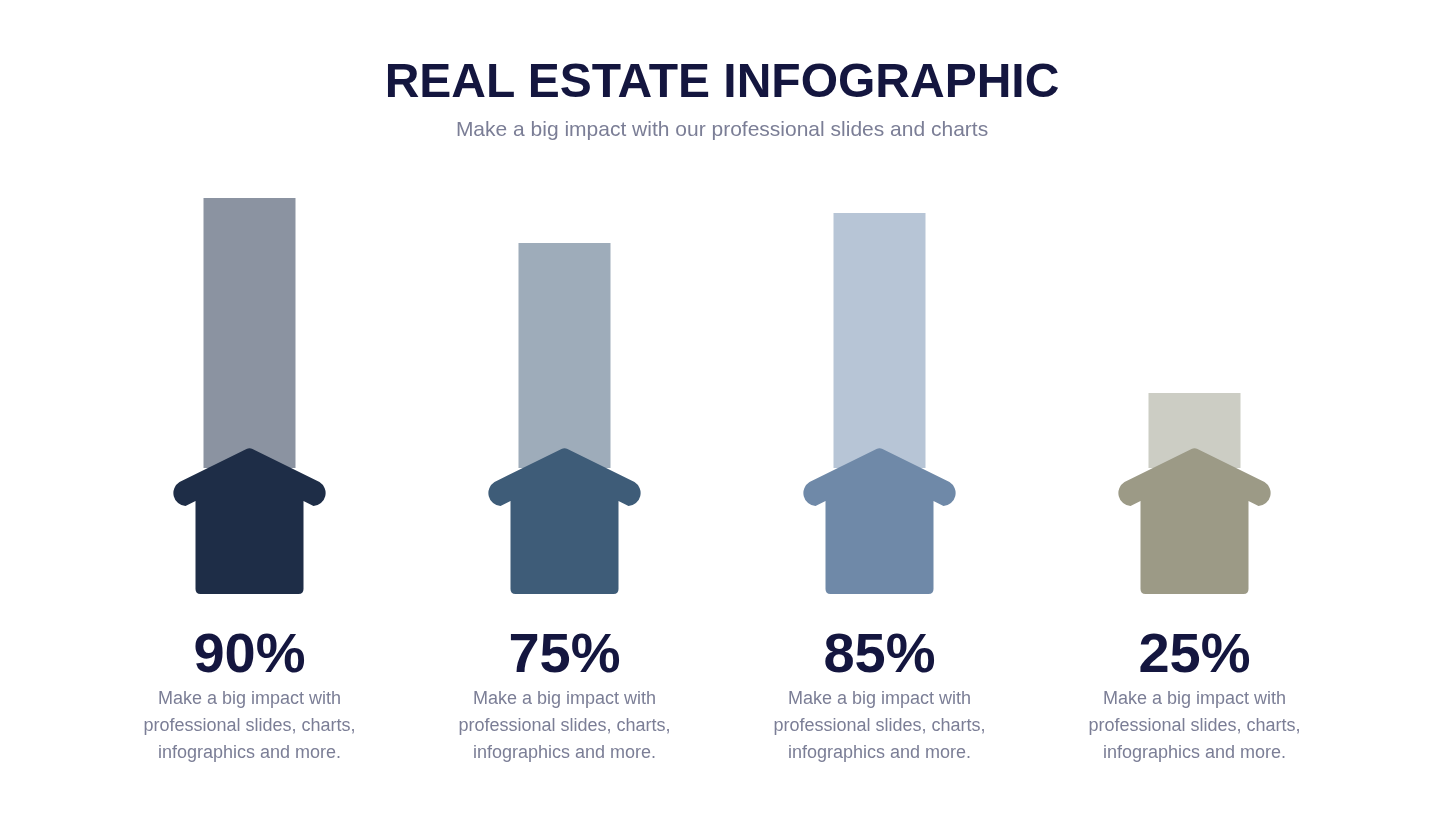 This screenshot has height=813, width=1445. I want to click on data-label: 90%, so click(249, 652).